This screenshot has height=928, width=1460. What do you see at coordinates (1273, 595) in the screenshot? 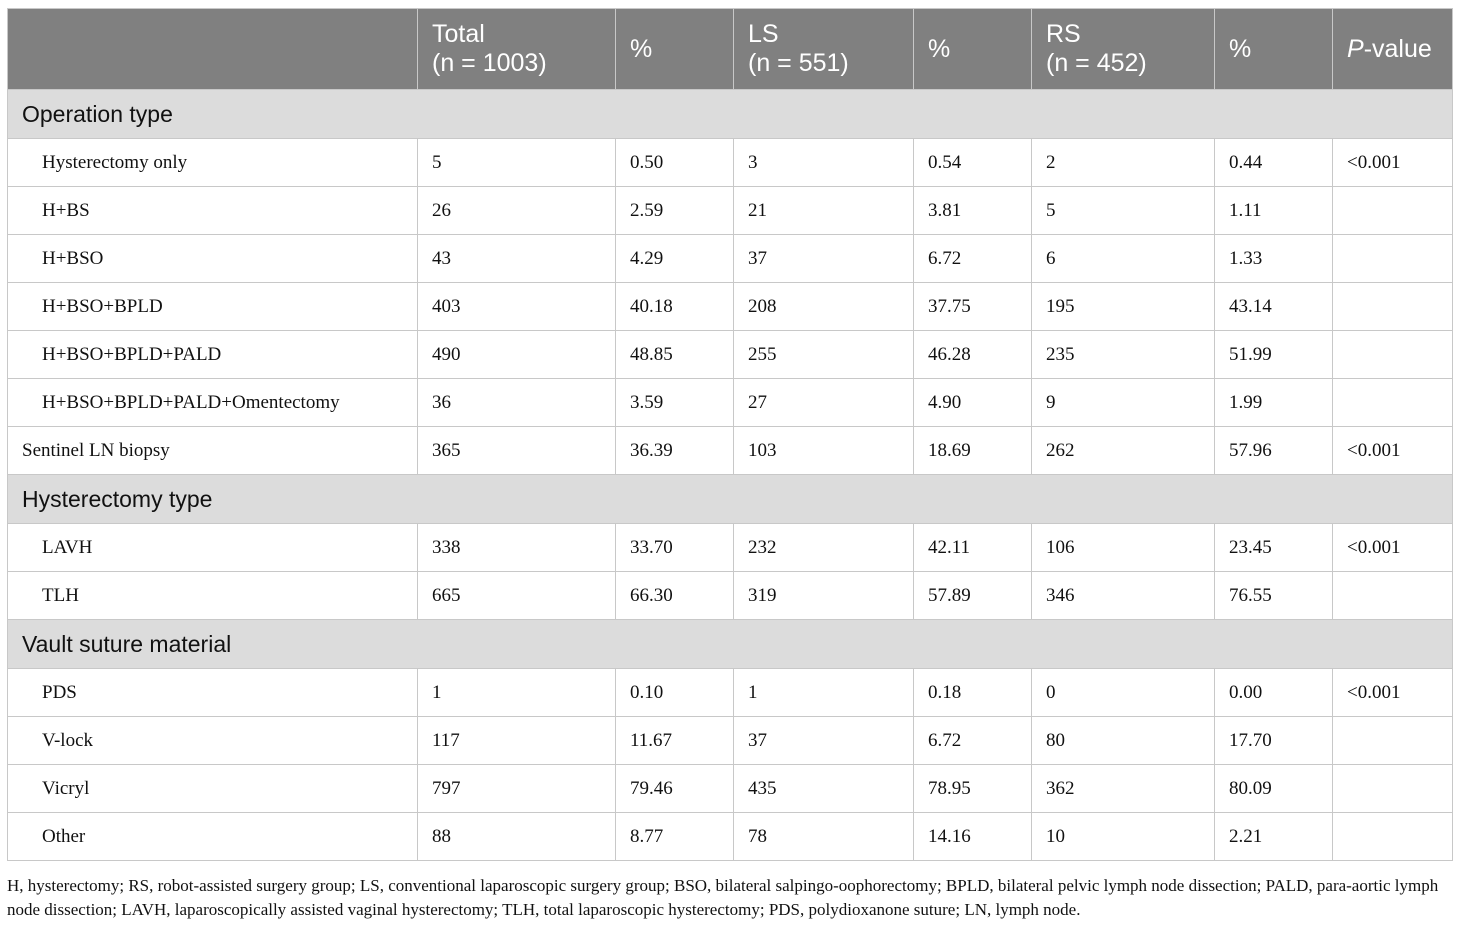
I see `rs-pct-cell: 76.55` at bounding box center [1273, 595].